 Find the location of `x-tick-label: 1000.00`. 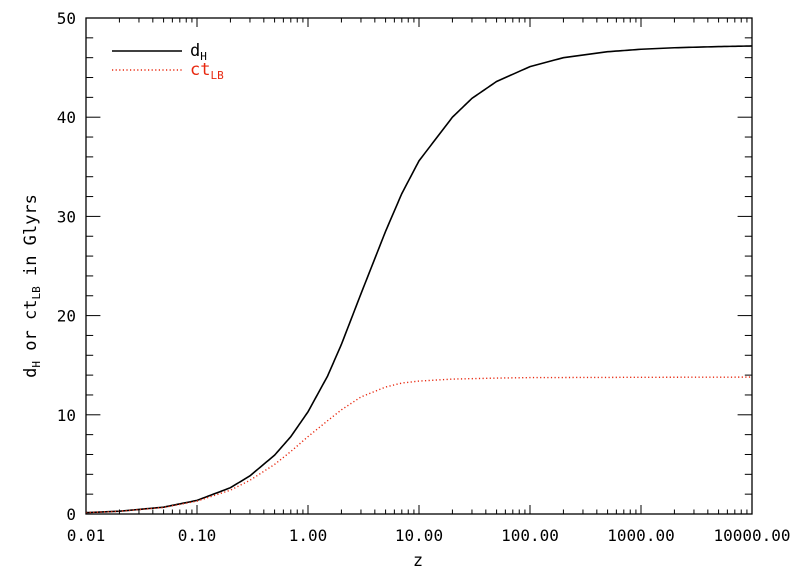

x-tick-label: 1000.00 is located at coordinates (640, 535).